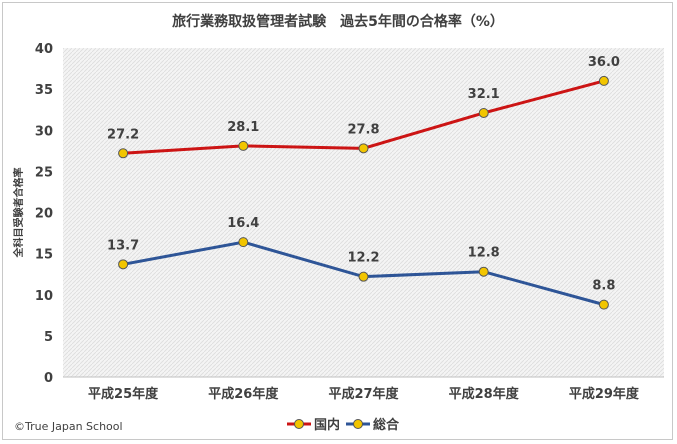  I want to click on data-label: 12.2, so click(363, 258).